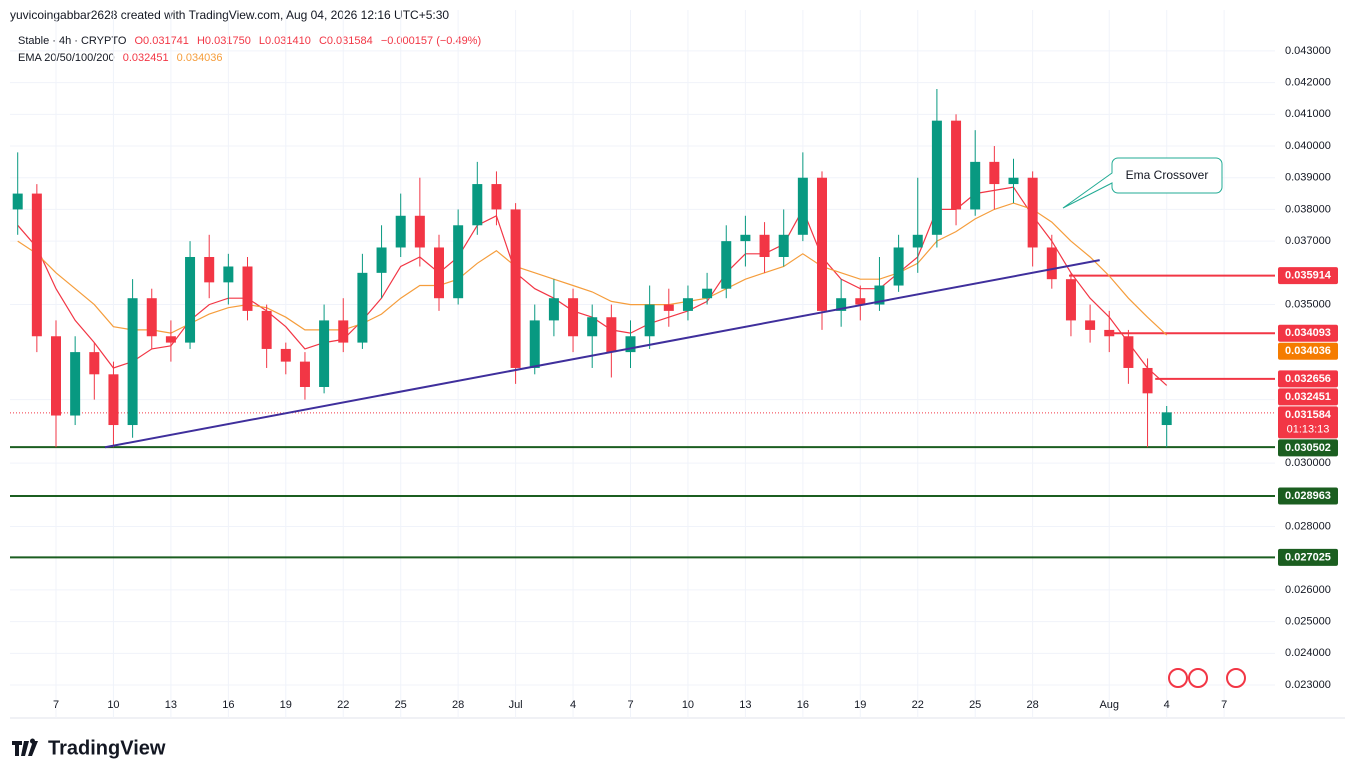  I want to click on price-label: 0.034036, so click(1308, 351).